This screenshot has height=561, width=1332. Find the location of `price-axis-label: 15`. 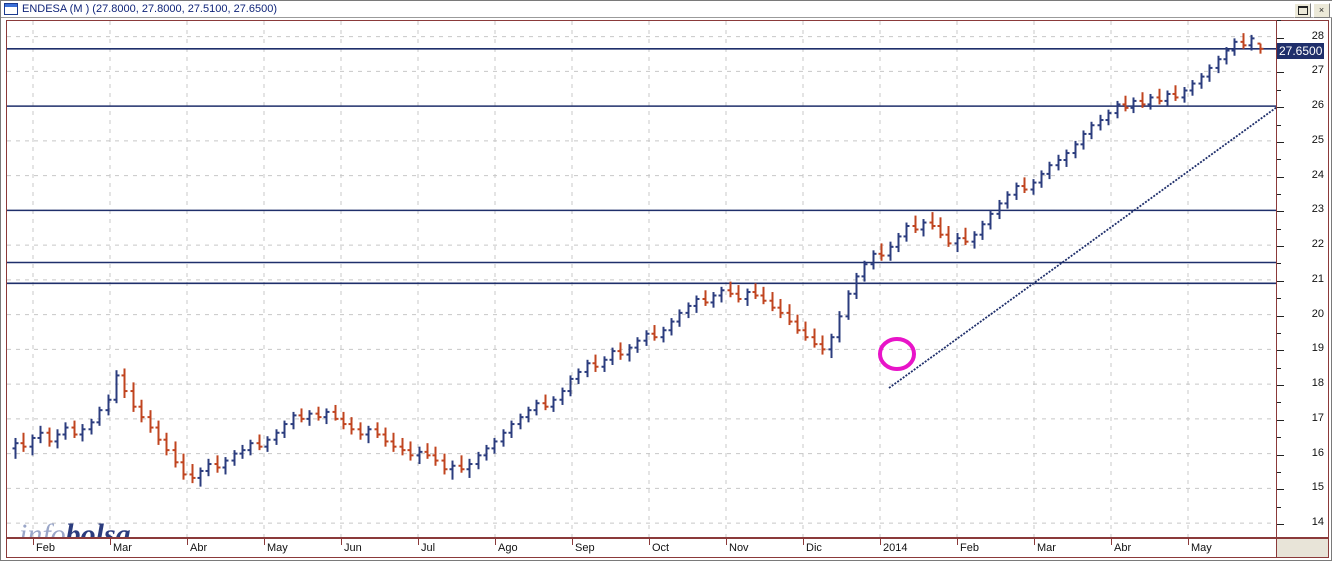

price-axis-label: 15 is located at coordinates (1317, 487).